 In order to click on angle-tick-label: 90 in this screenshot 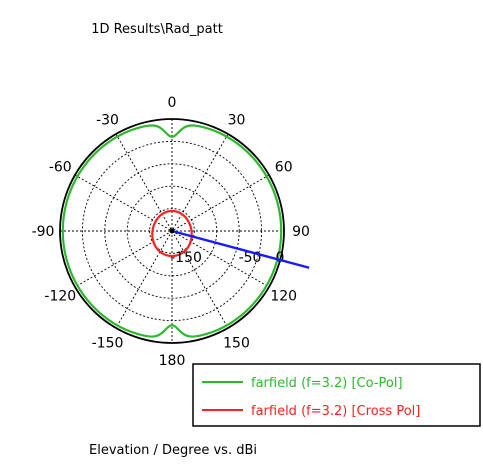, I will do `click(301, 232)`.